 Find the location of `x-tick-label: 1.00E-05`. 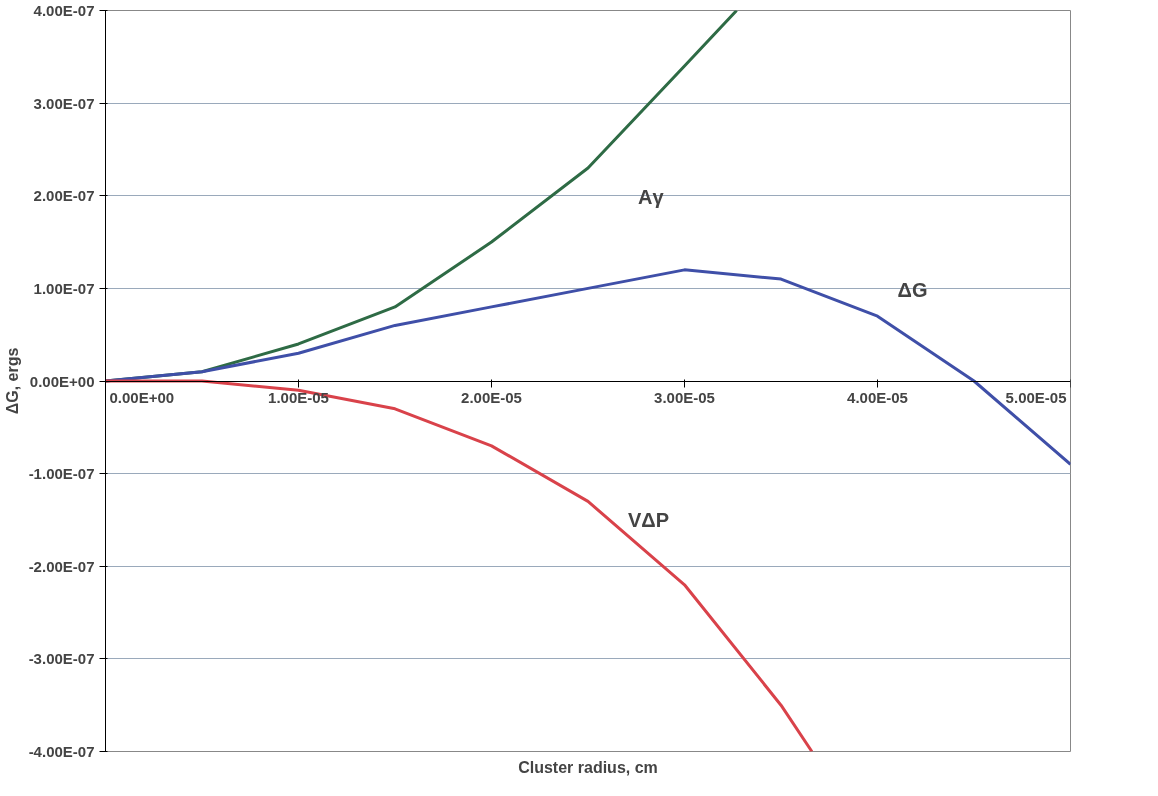

x-tick-label: 1.00E-05 is located at coordinates (298, 397).